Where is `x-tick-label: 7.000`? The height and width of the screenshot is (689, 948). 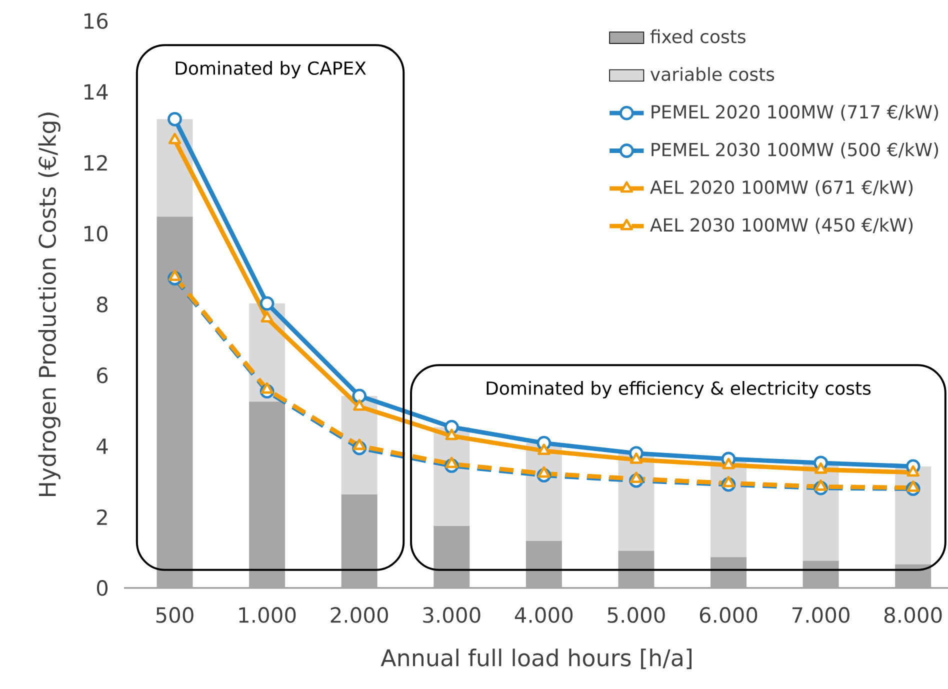
x-tick-label: 7.000 is located at coordinates (821, 615).